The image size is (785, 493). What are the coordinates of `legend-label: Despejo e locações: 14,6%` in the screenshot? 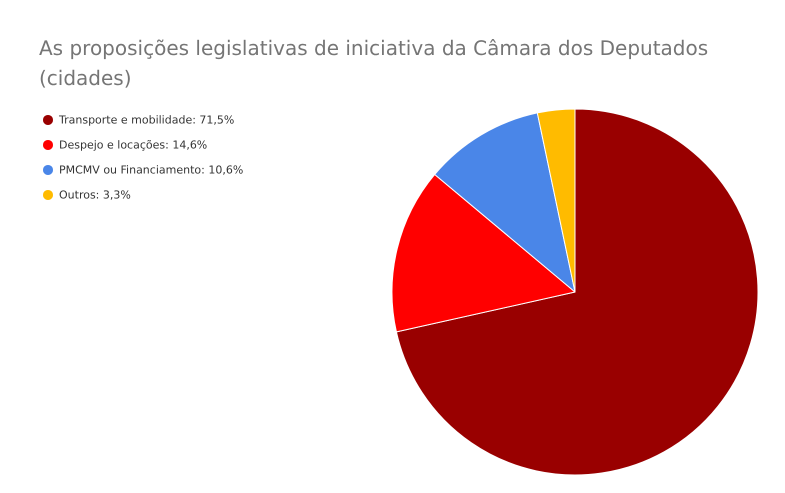 It's located at (133, 145).